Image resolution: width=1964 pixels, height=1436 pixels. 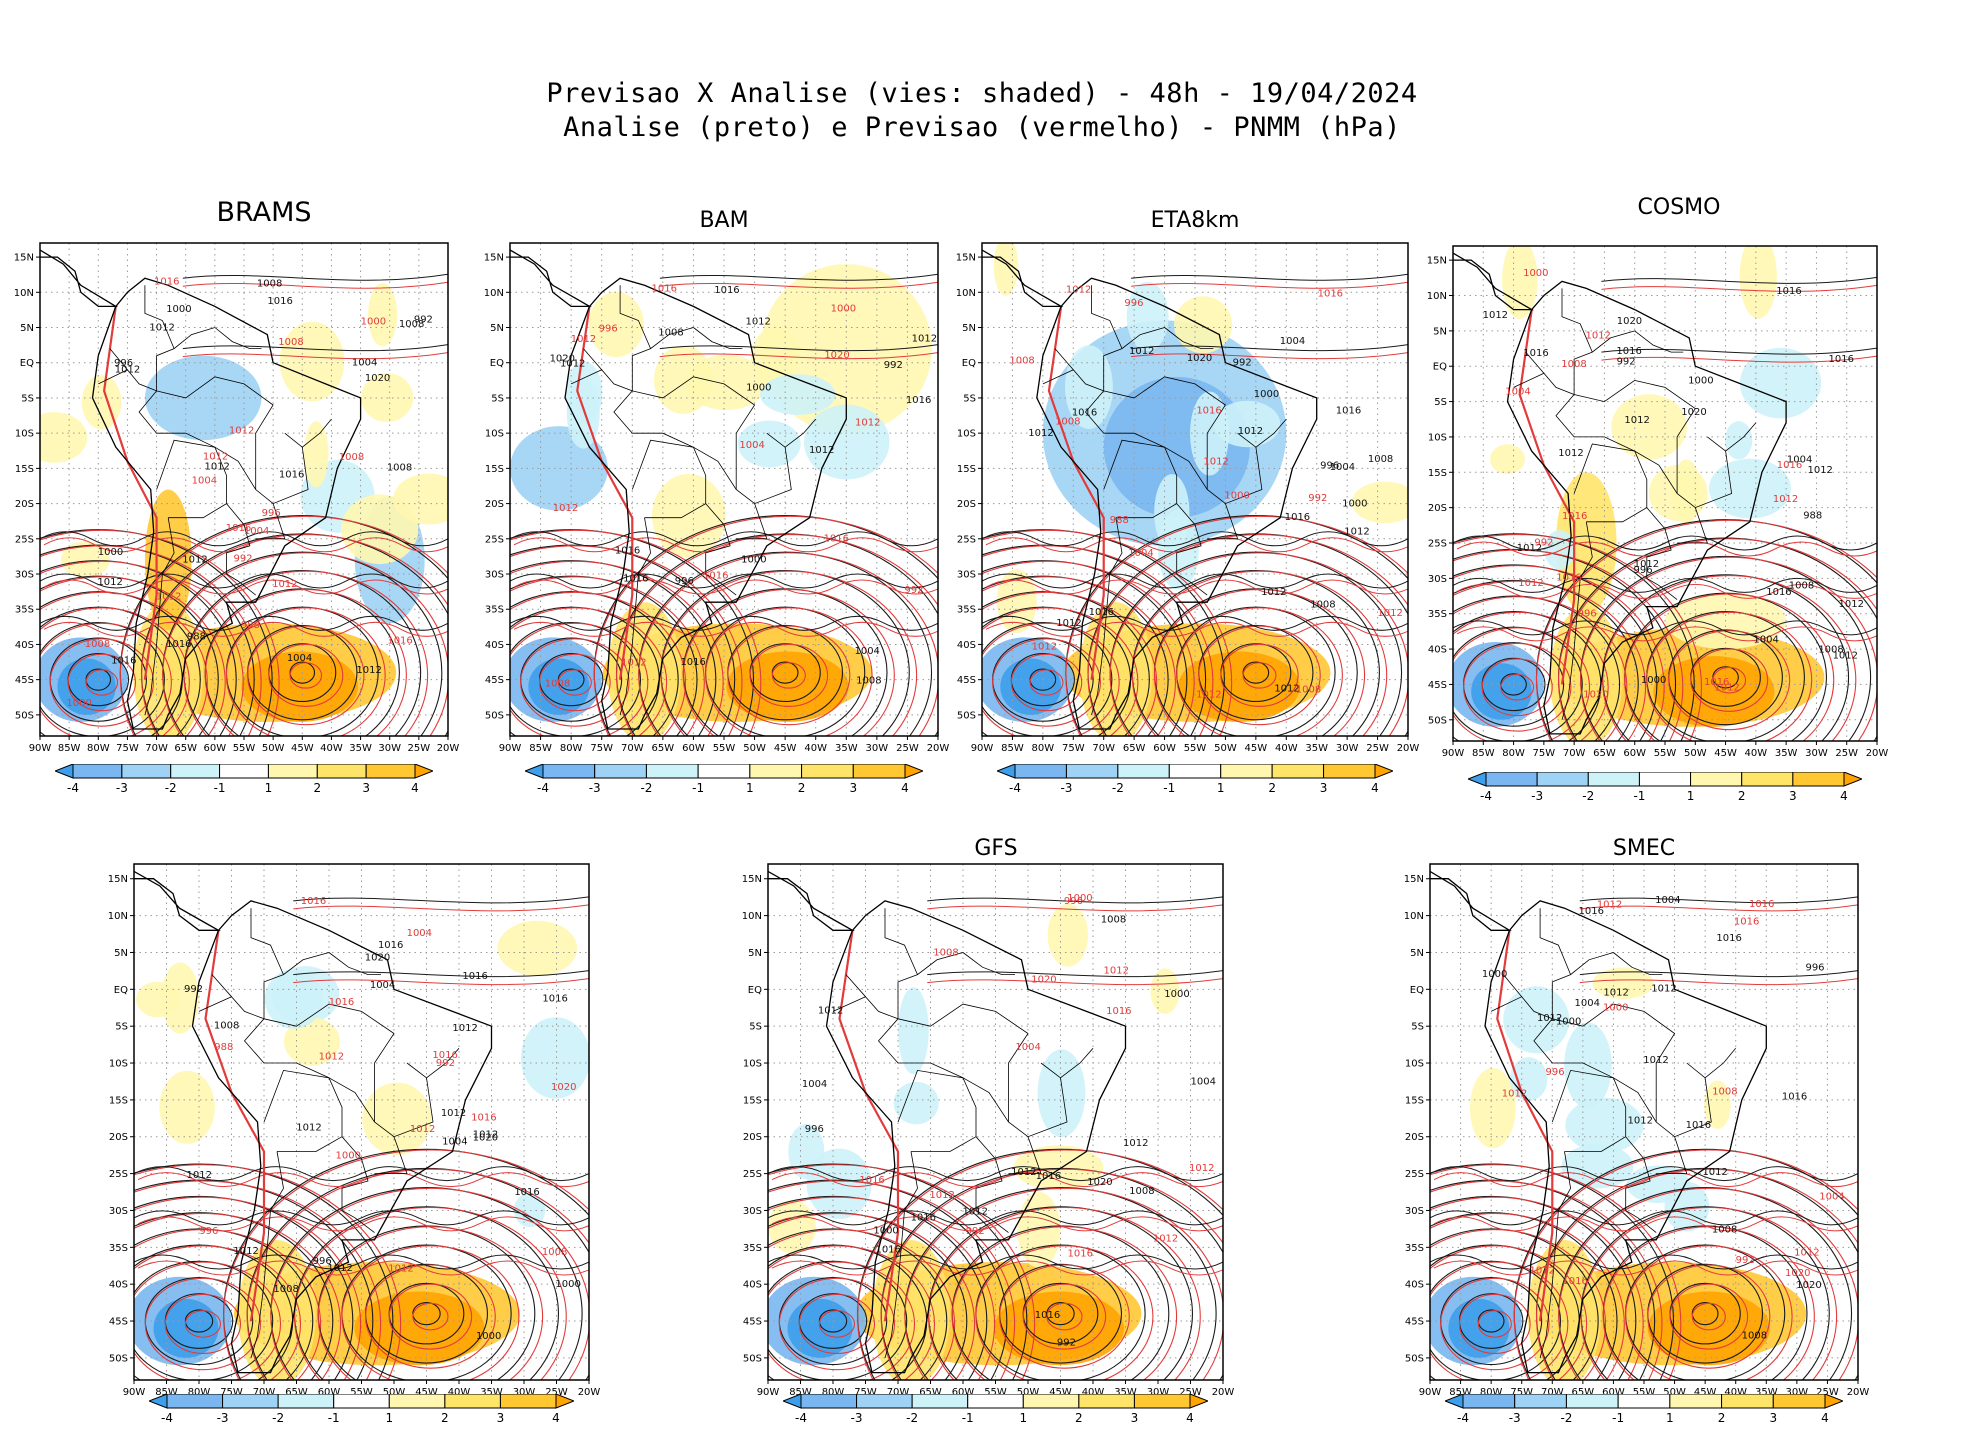 What do you see at coordinates (1827, 1392) in the screenshot?
I see `lon-label: 25W` at bounding box center [1827, 1392].